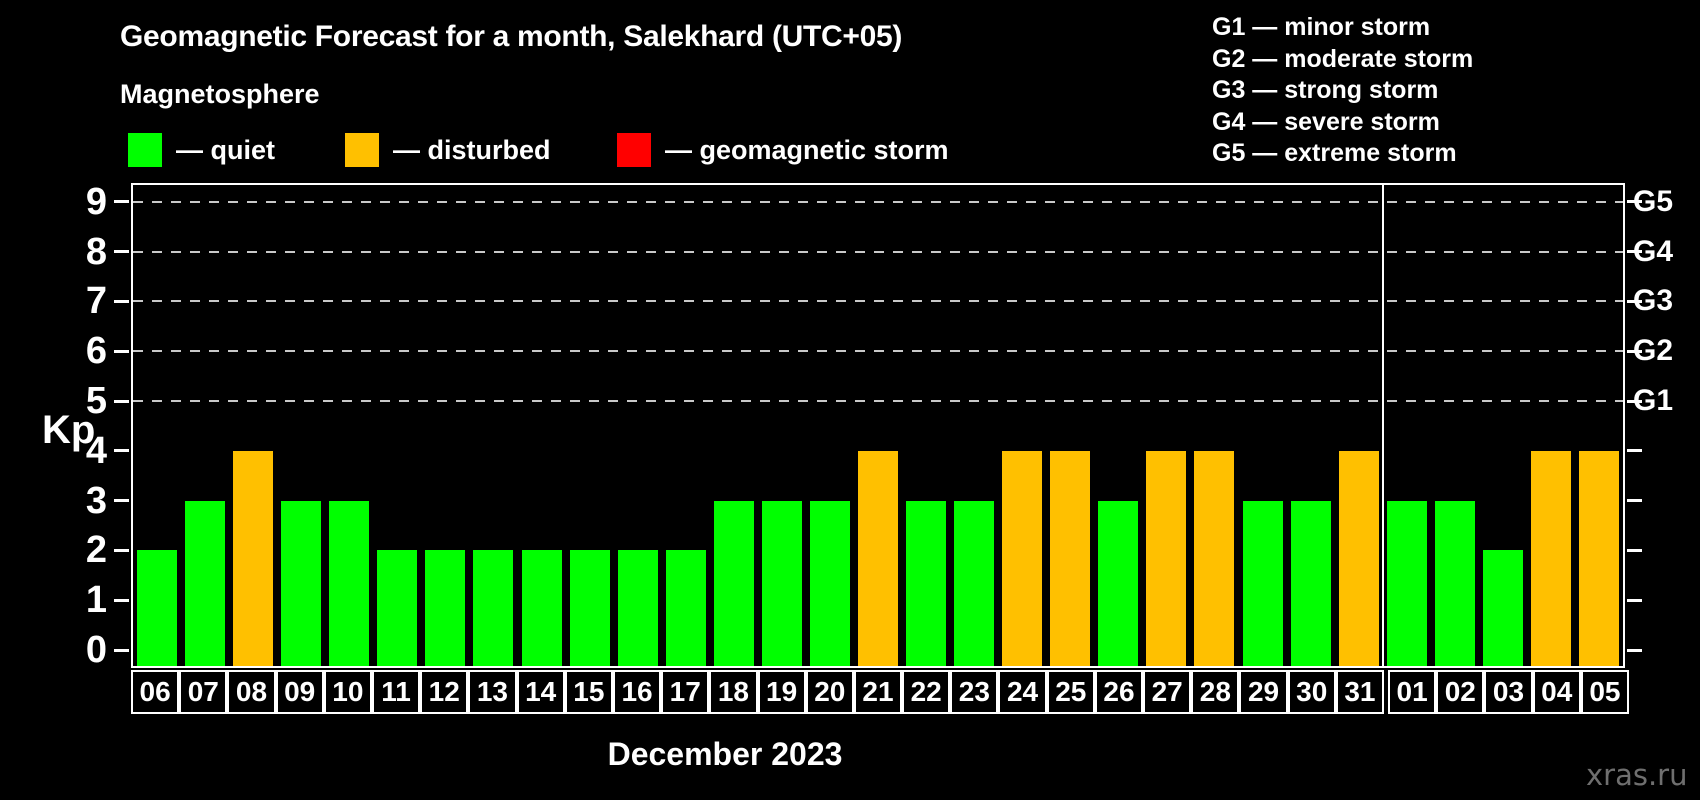 The height and width of the screenshot is (800, 1700). What do you see at coordinates (1653, 251) in the screenshot?
I see `right-axis-label-g4: G4` at bounding box center [1653, 251].